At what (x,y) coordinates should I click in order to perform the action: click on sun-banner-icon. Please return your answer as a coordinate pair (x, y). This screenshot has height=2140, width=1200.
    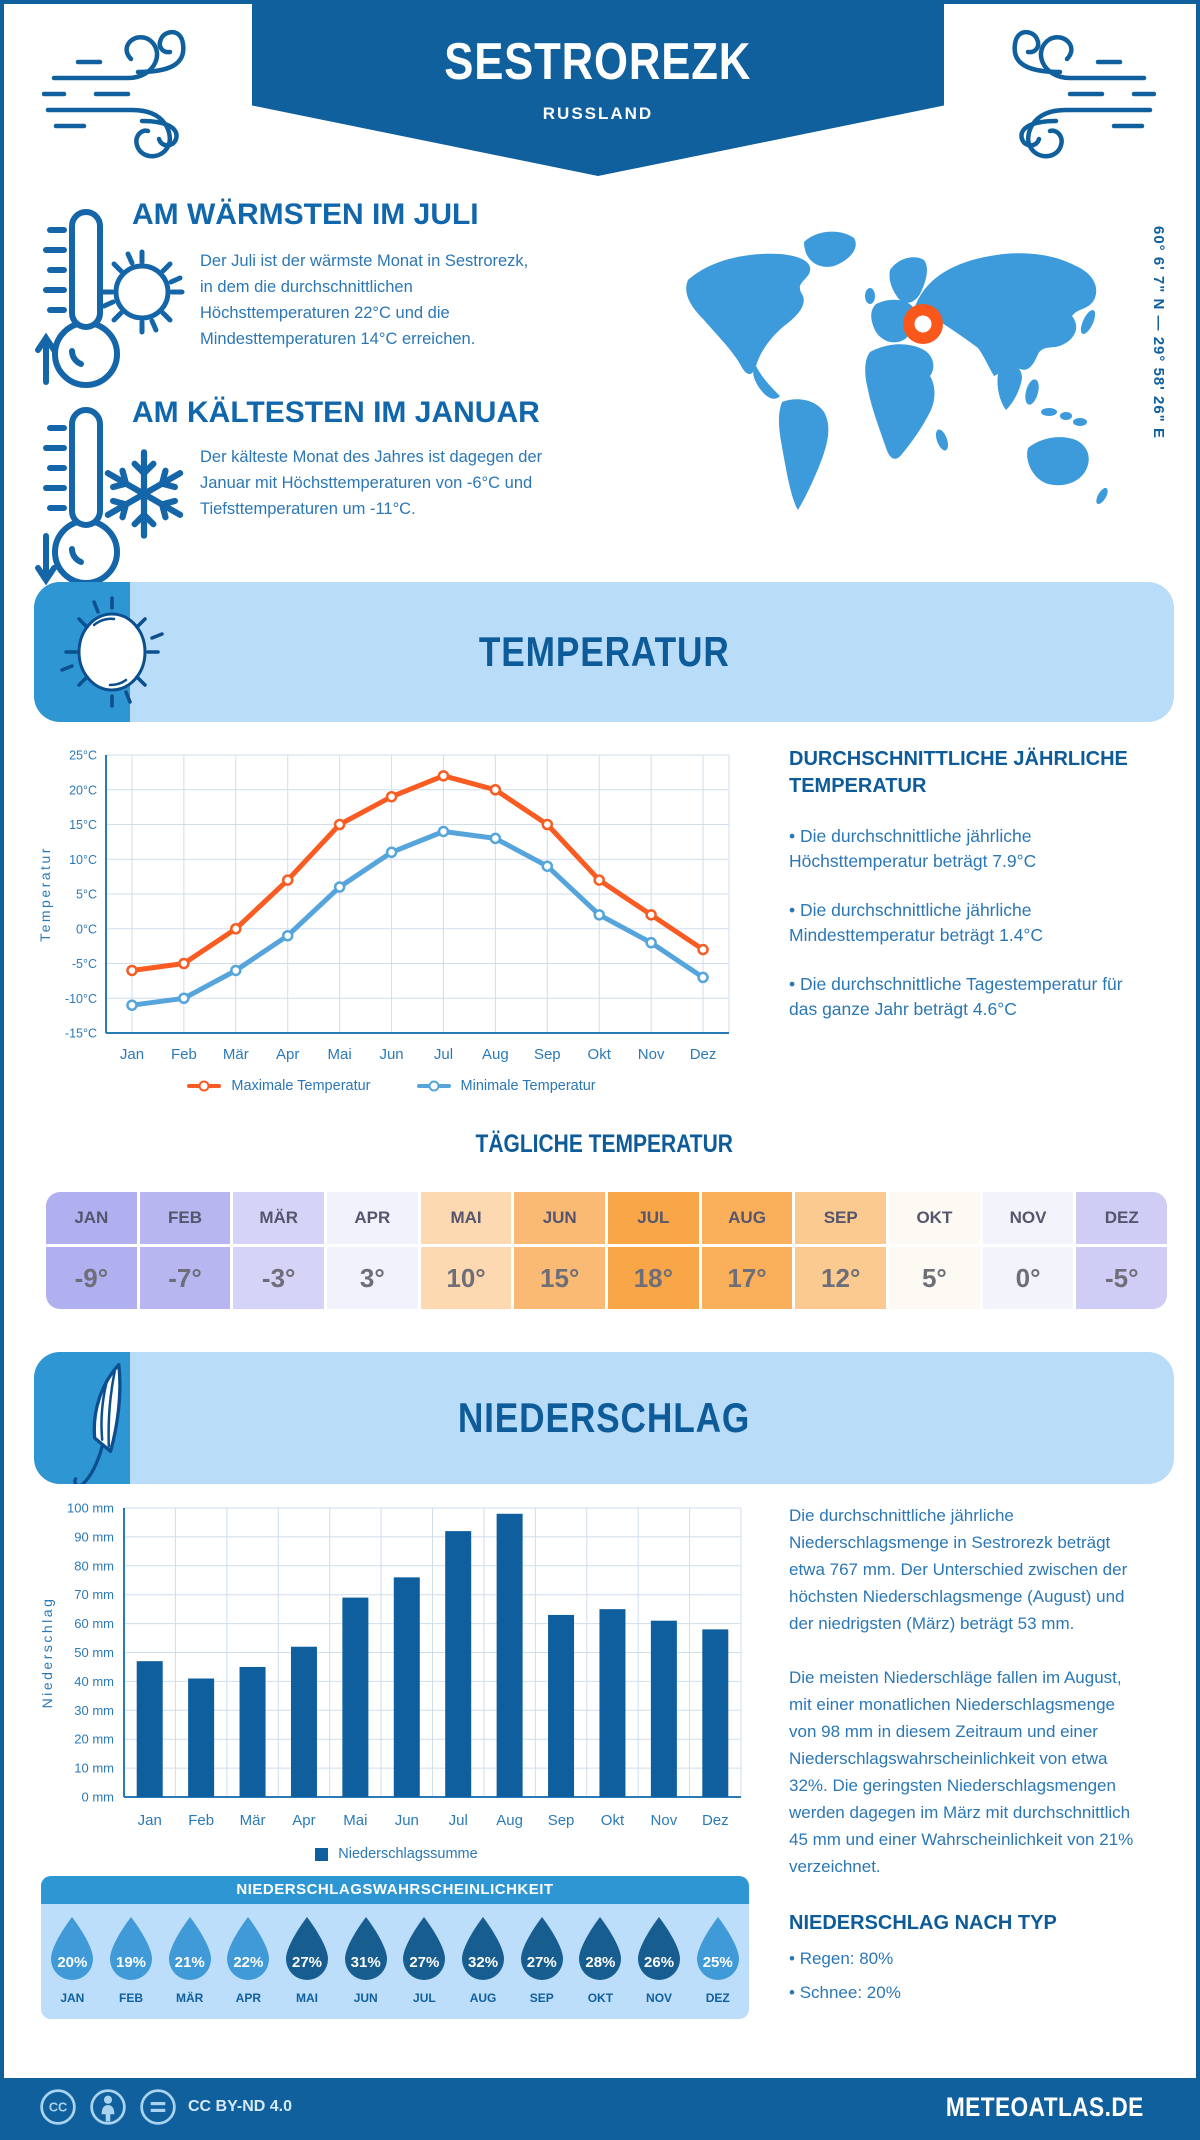
    Looking at the image, I should click on (112, 652).